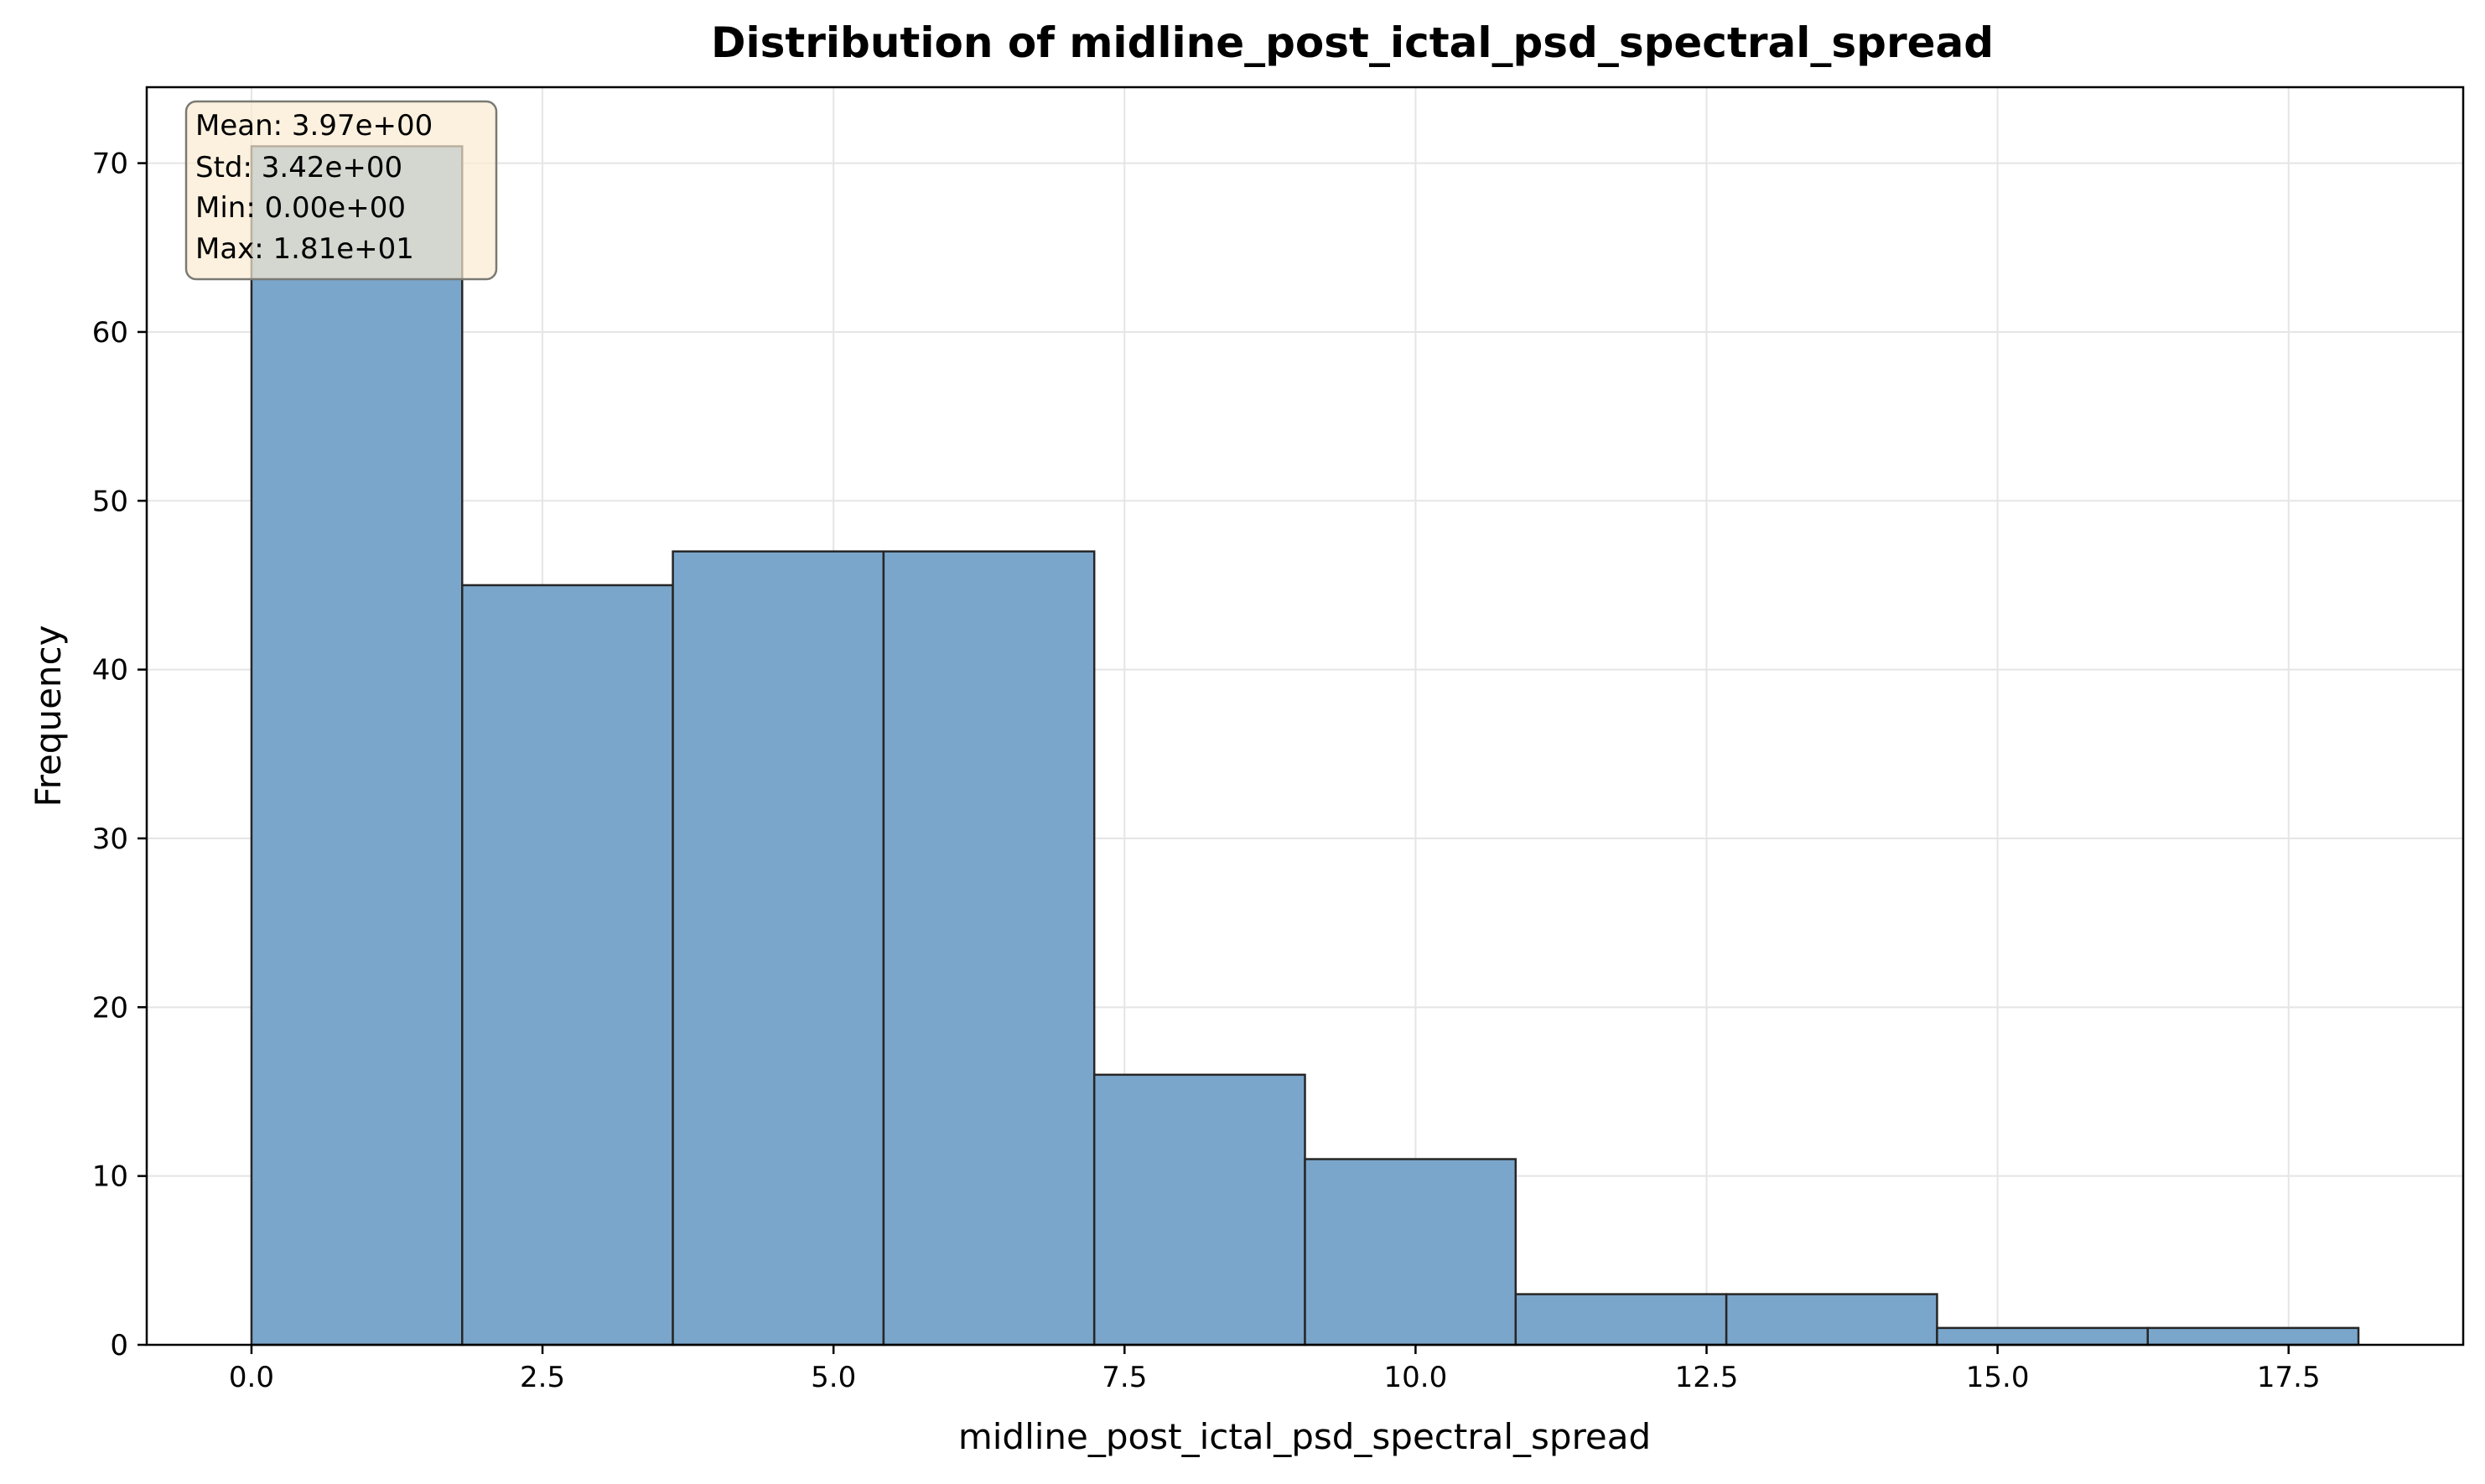  Describe the element at coordinates (119, 1345) in the screenshot. I see `y-tick-label: 0` at that location.